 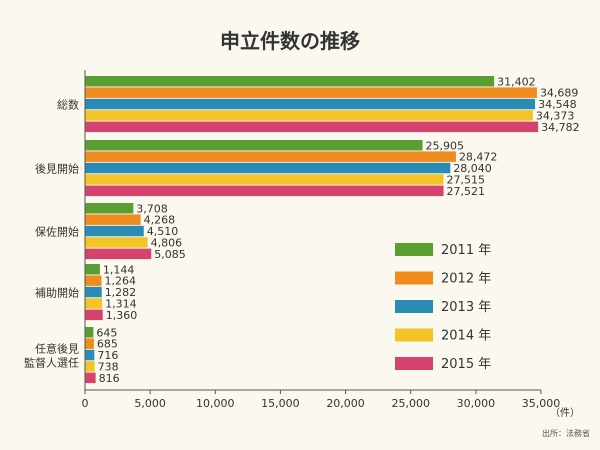 What do you see at coordinates (108, 366) in the screenshot?
I see `data-label: 738` at bounding box center [108, 366].